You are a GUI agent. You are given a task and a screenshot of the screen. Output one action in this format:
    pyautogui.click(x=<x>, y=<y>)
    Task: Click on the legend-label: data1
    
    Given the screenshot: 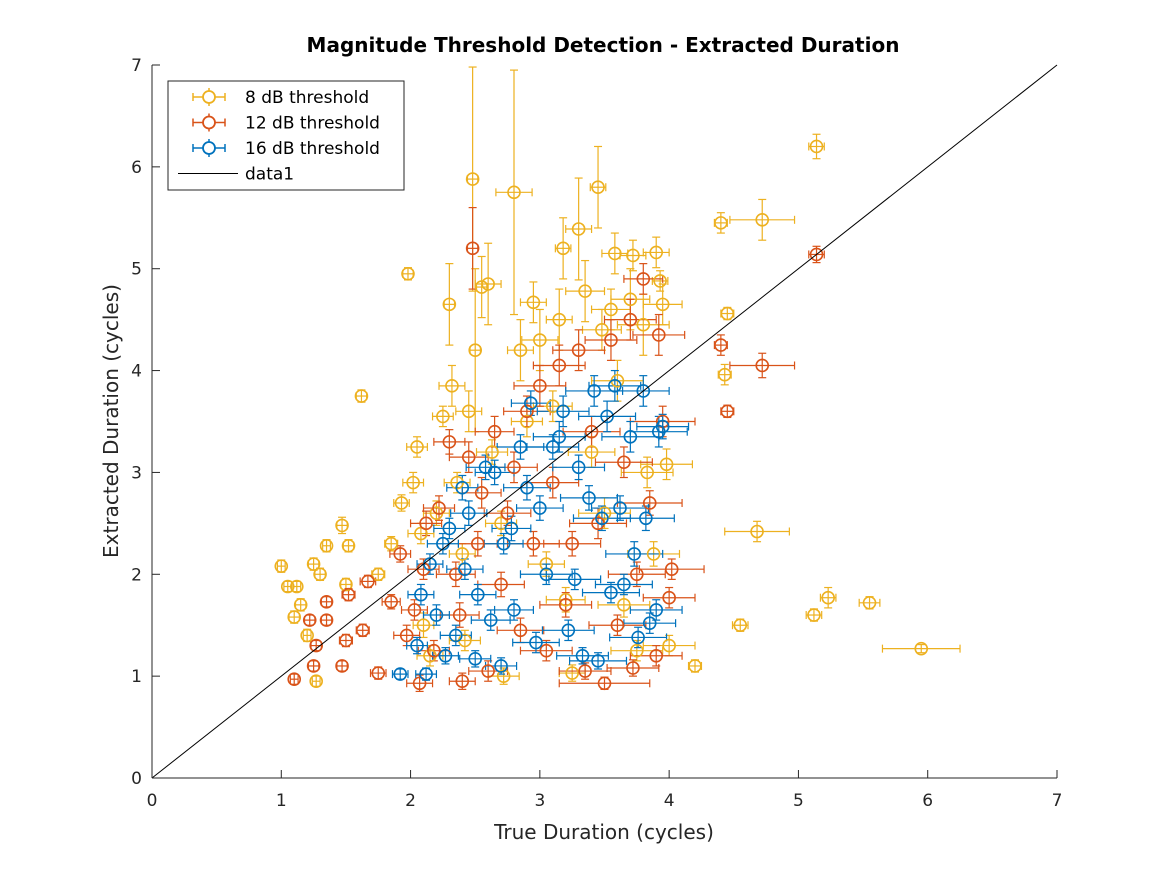 What is the action you would take?
    pyautogui.click(x=269, y=175)
    